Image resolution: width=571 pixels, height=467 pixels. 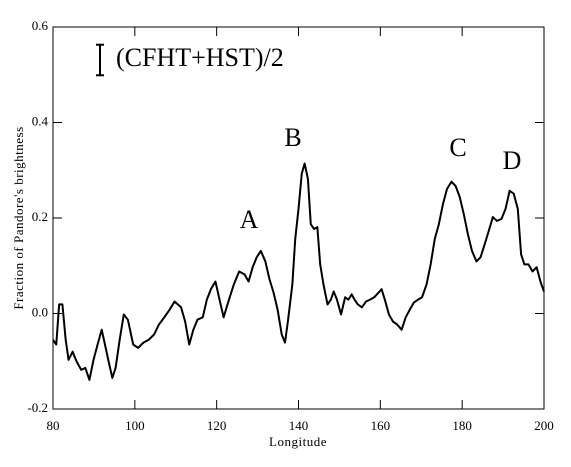 What do you see at coordinates (53, 425) in the screenshot?
I see `x-tick-label: 80` at bounding box center [53, 425].